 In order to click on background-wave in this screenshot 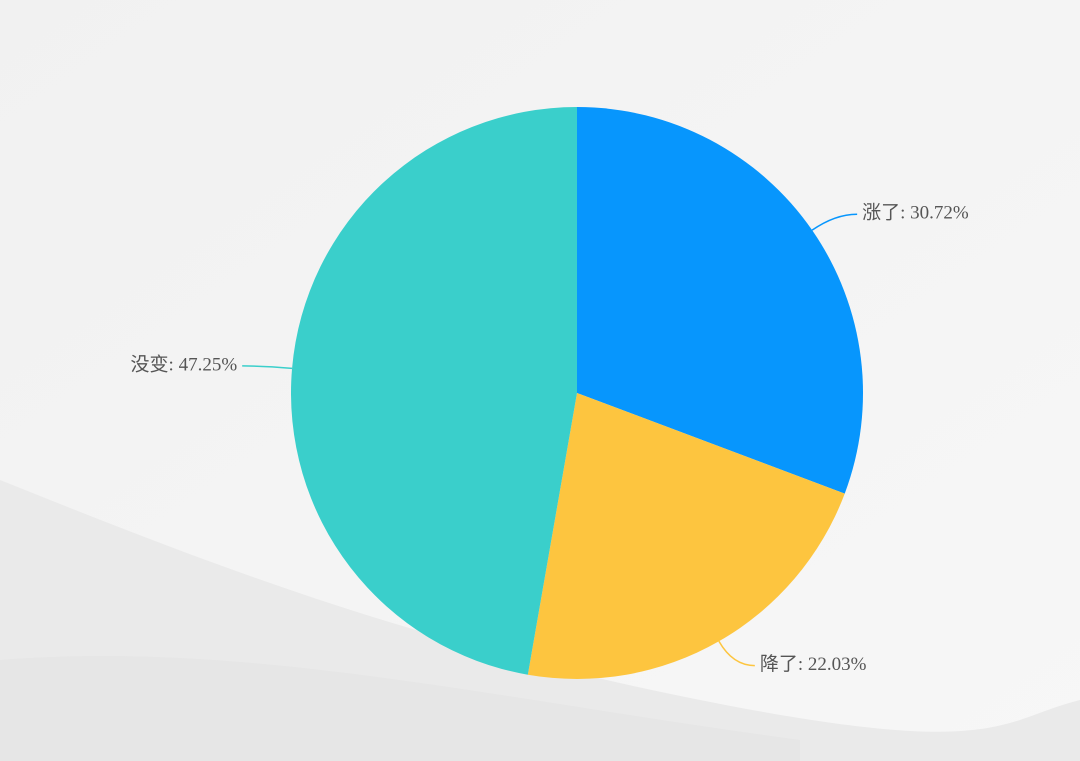, I will do `click(400, 708)`.